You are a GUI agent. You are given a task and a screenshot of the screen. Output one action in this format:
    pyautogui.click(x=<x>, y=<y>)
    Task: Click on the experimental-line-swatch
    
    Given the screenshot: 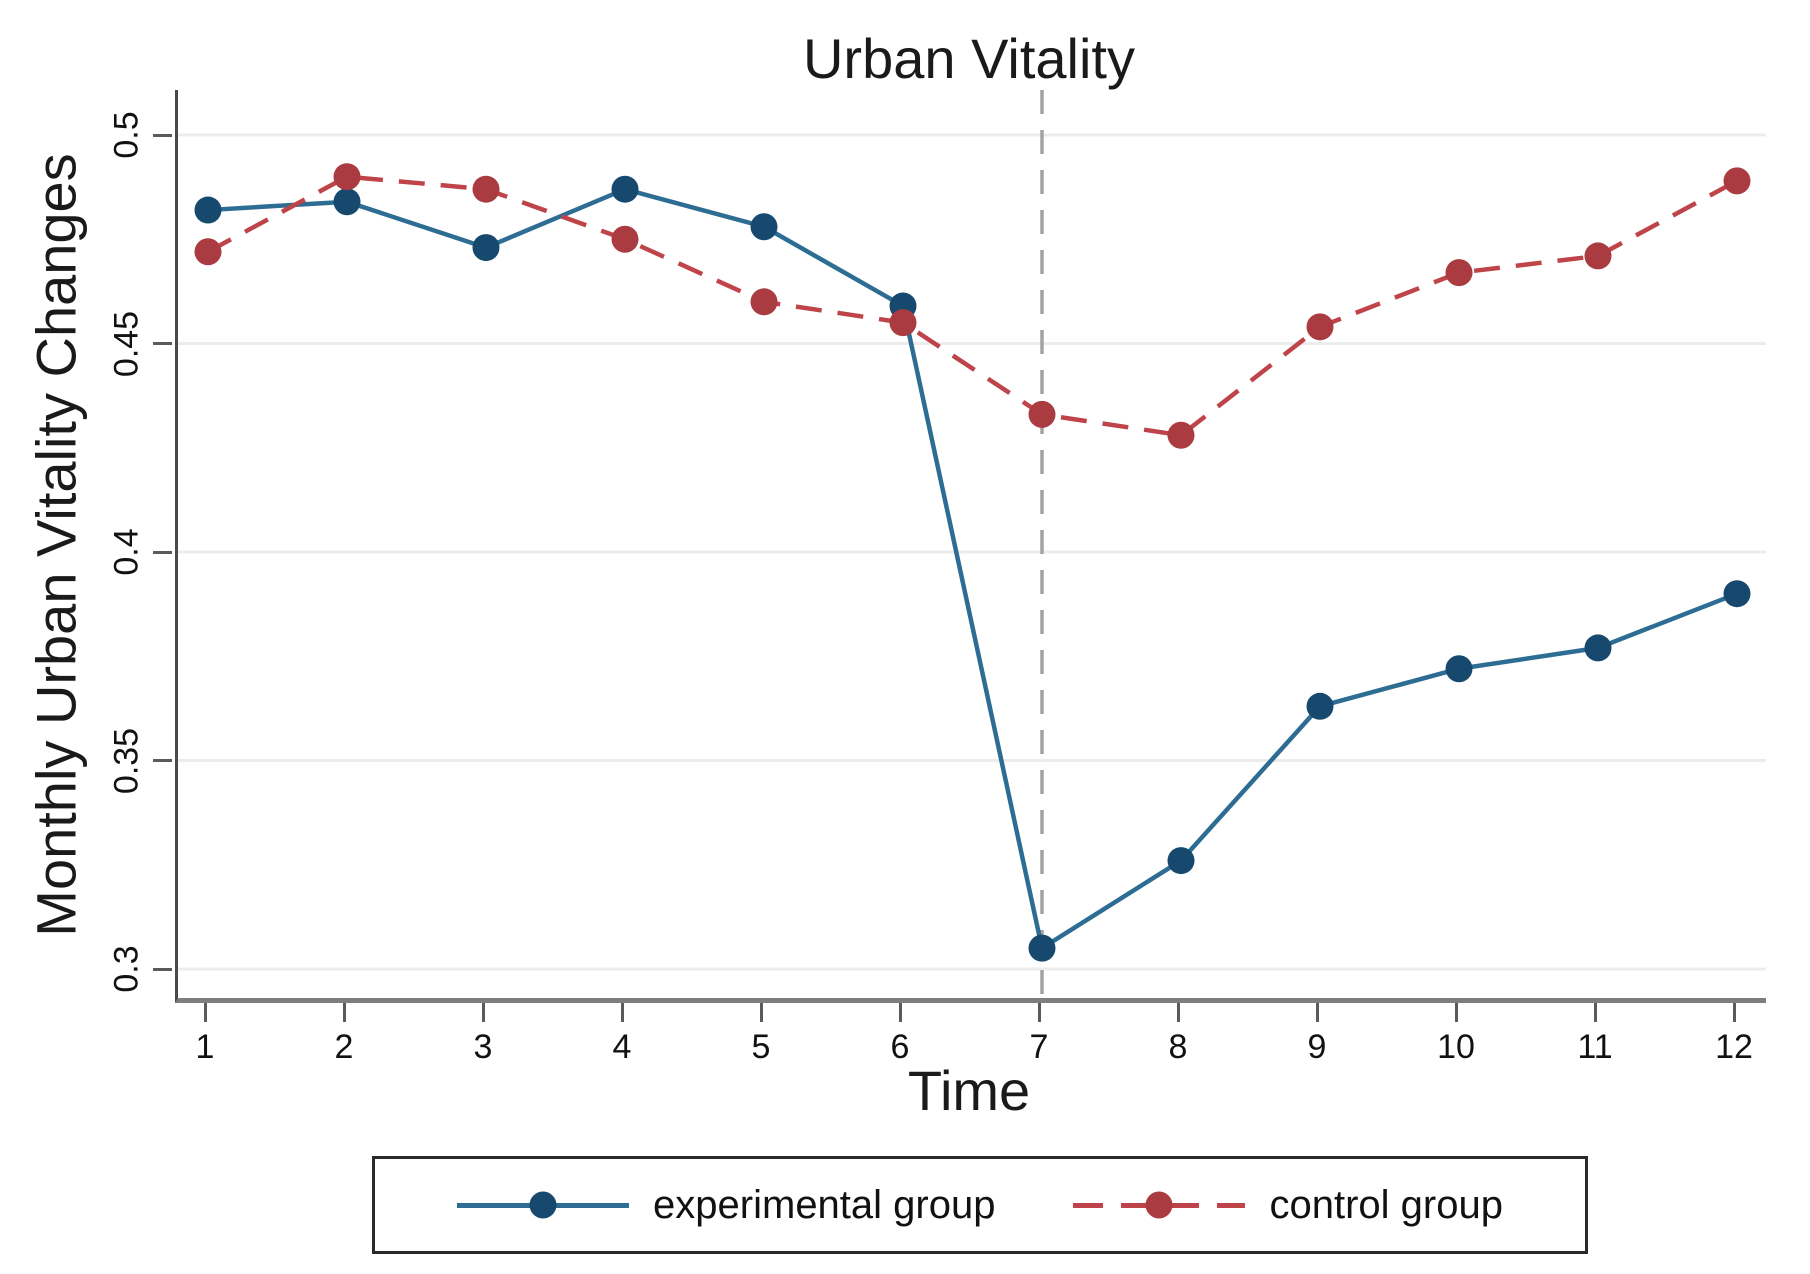 What is the action you would take?
    pyautogui.click(x=543, y=1205)
    